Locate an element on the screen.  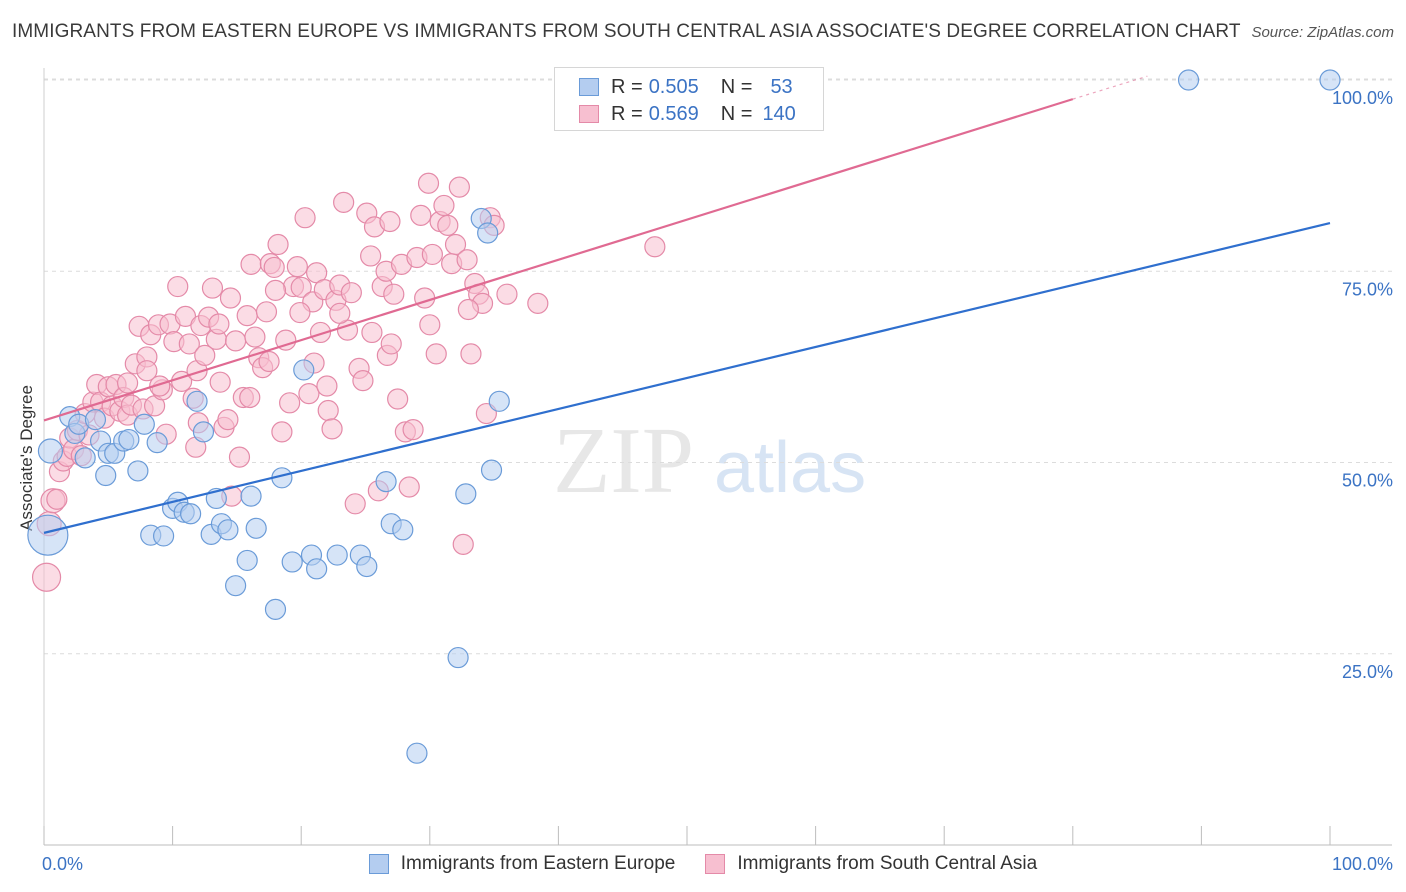
series-label-south-central-asia: Immigrants from South Central Asia is located at coordinates (887, 863).